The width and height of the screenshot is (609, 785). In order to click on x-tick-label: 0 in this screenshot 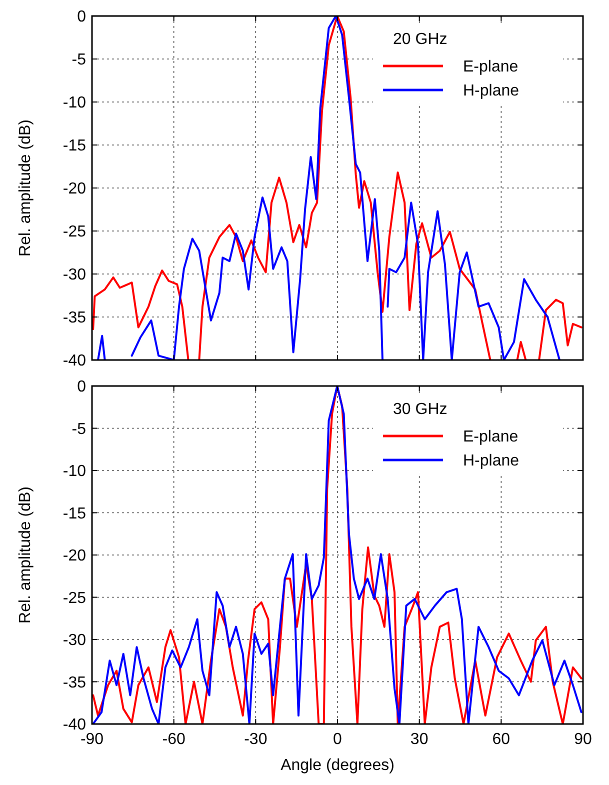, I will do `click(337, 739)`.